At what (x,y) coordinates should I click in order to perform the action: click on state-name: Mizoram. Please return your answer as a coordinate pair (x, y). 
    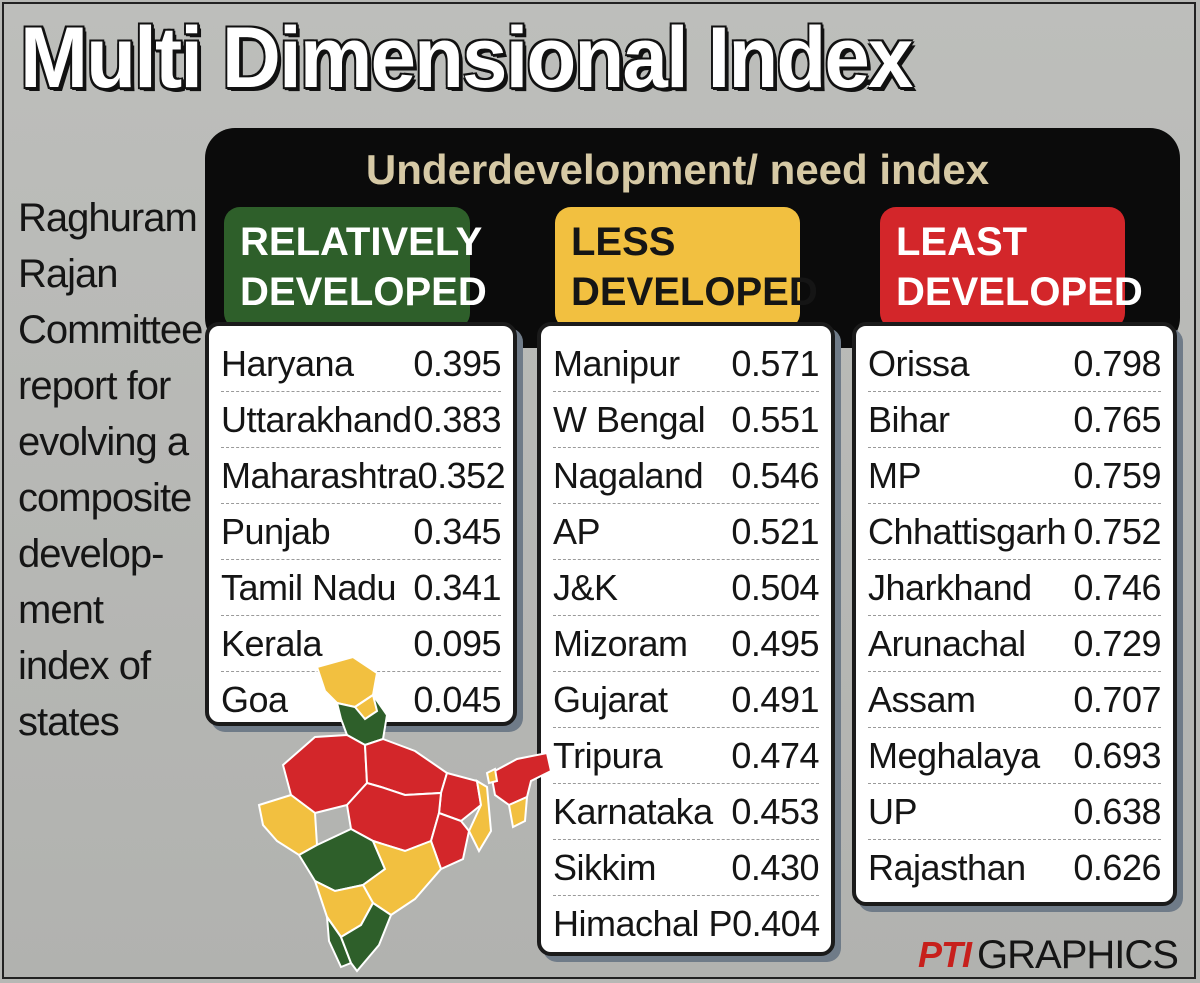
    Looking at the image, I should click on (620, 643).